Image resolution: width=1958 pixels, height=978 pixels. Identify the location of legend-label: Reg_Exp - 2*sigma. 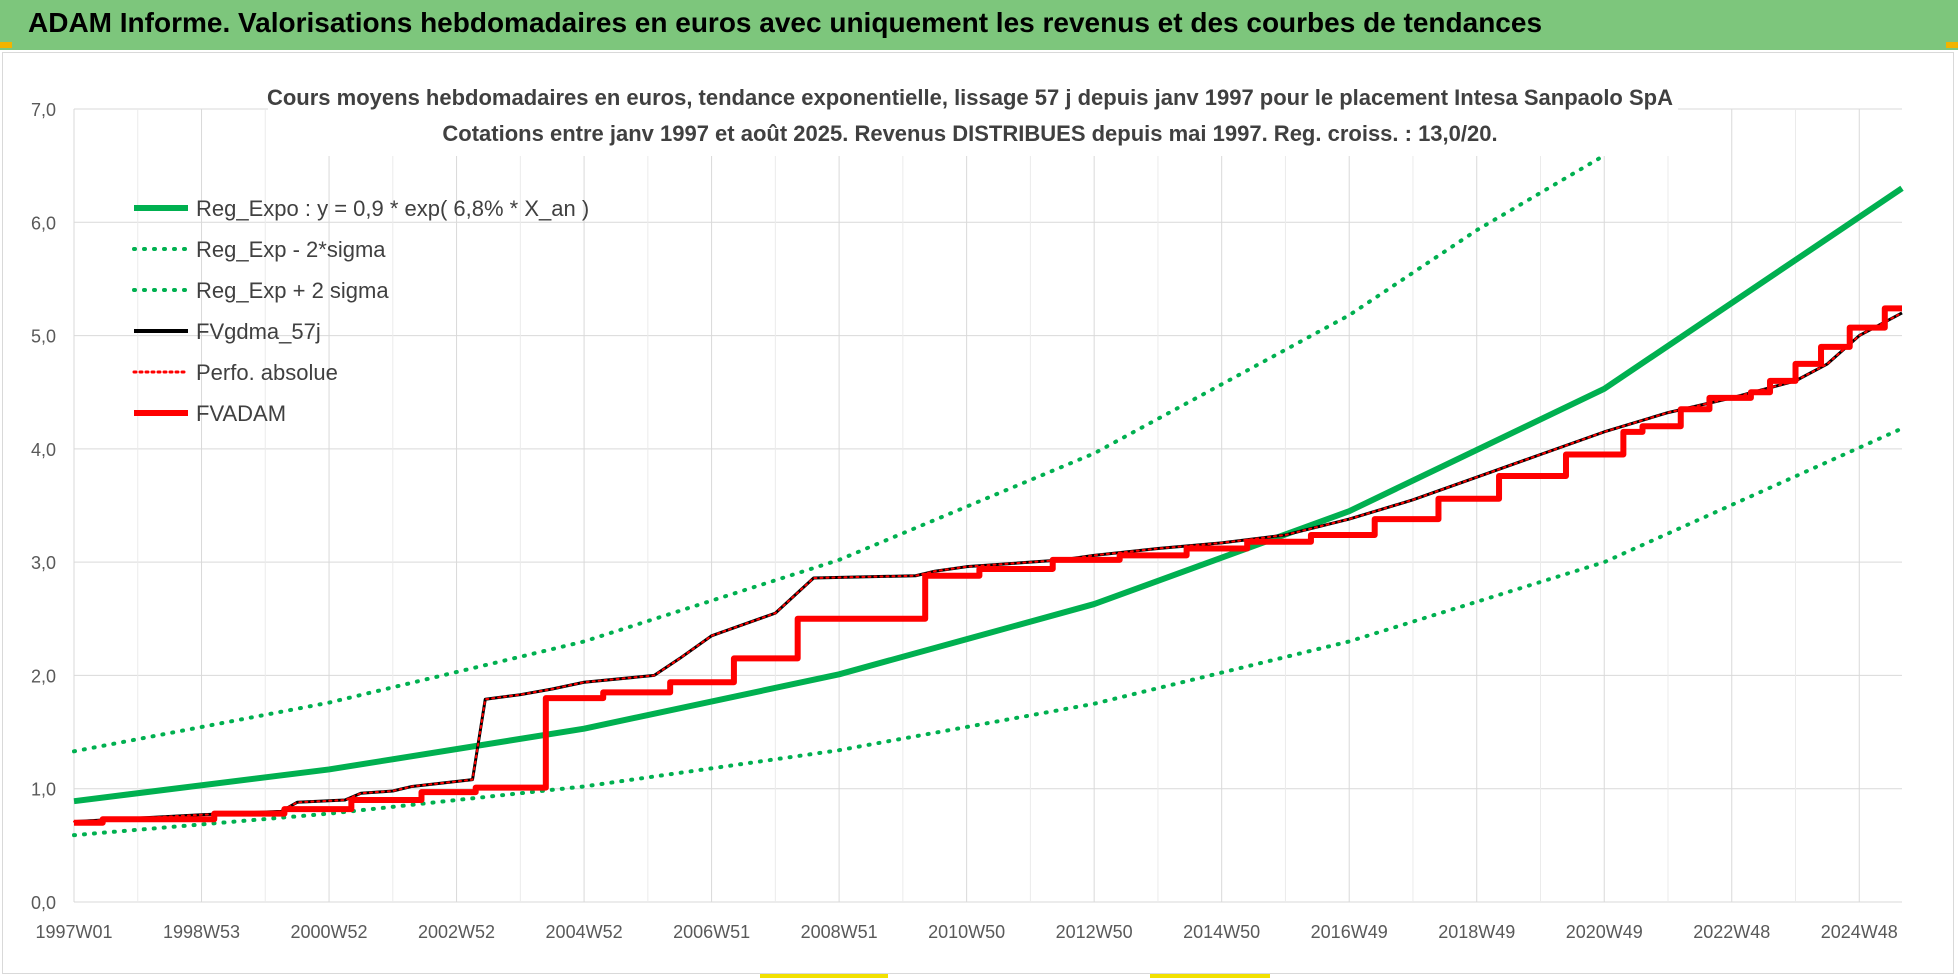
(291, 249).